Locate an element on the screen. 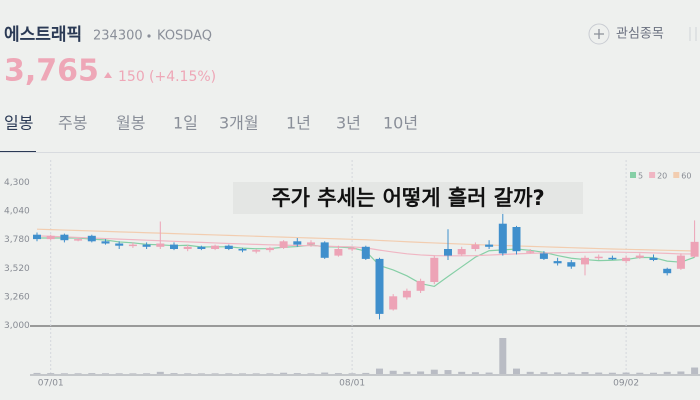 The image size is (700, 400). watch-icon is located at coordinates (599, 34).